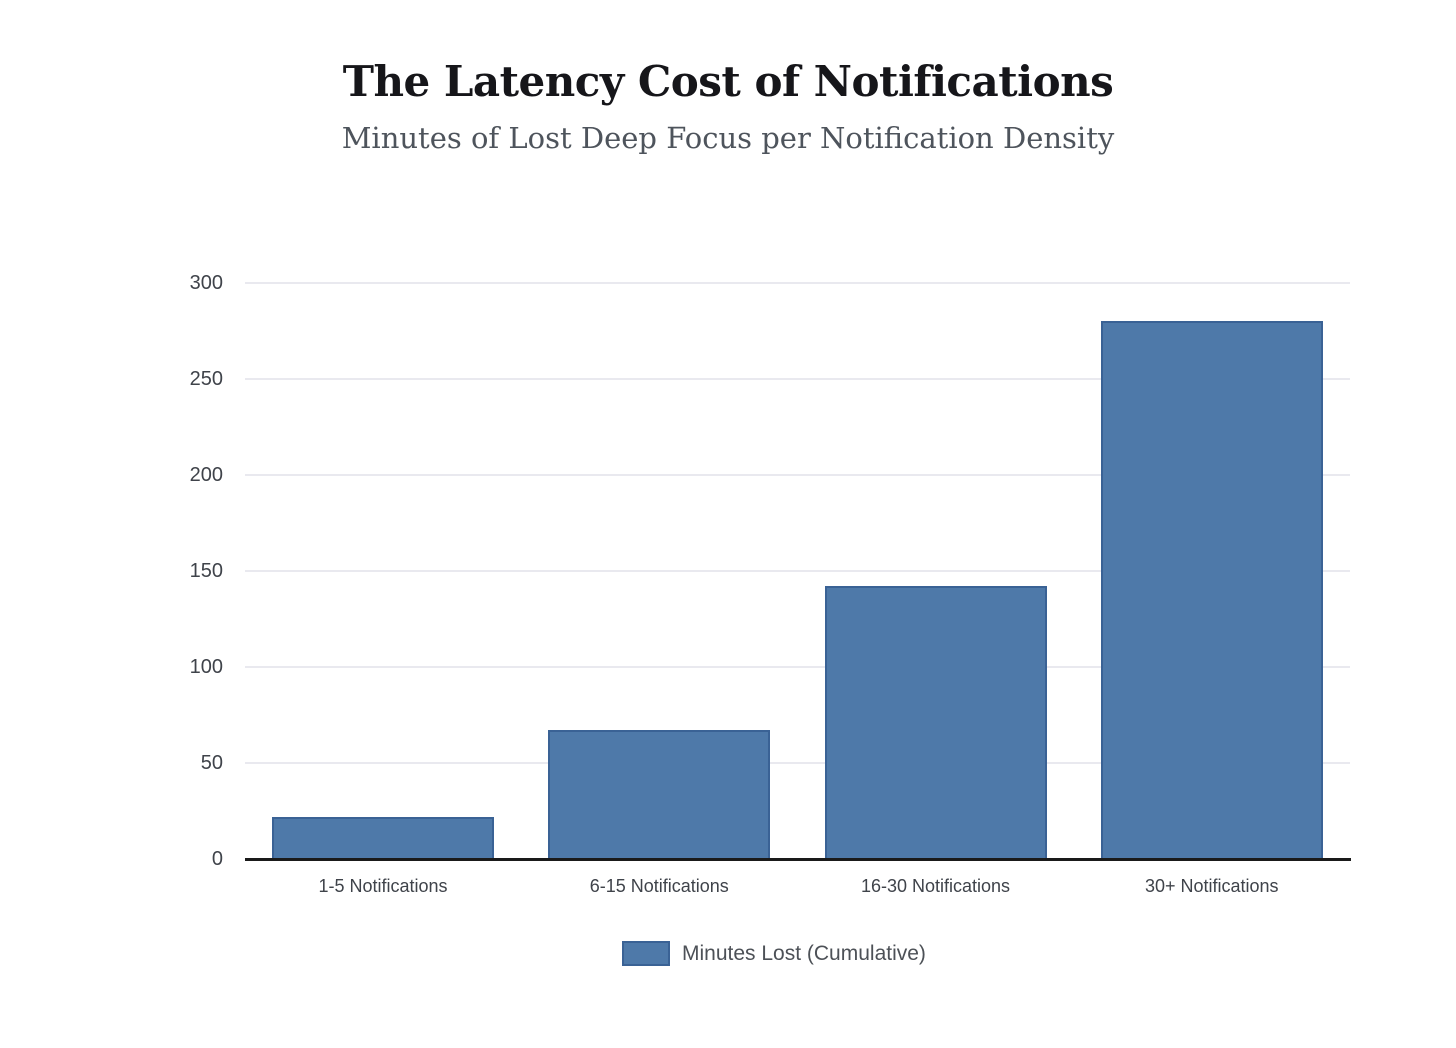 The image size is (1456, 1048). I want to click on y-tick-label: 250, so click(206, 379).